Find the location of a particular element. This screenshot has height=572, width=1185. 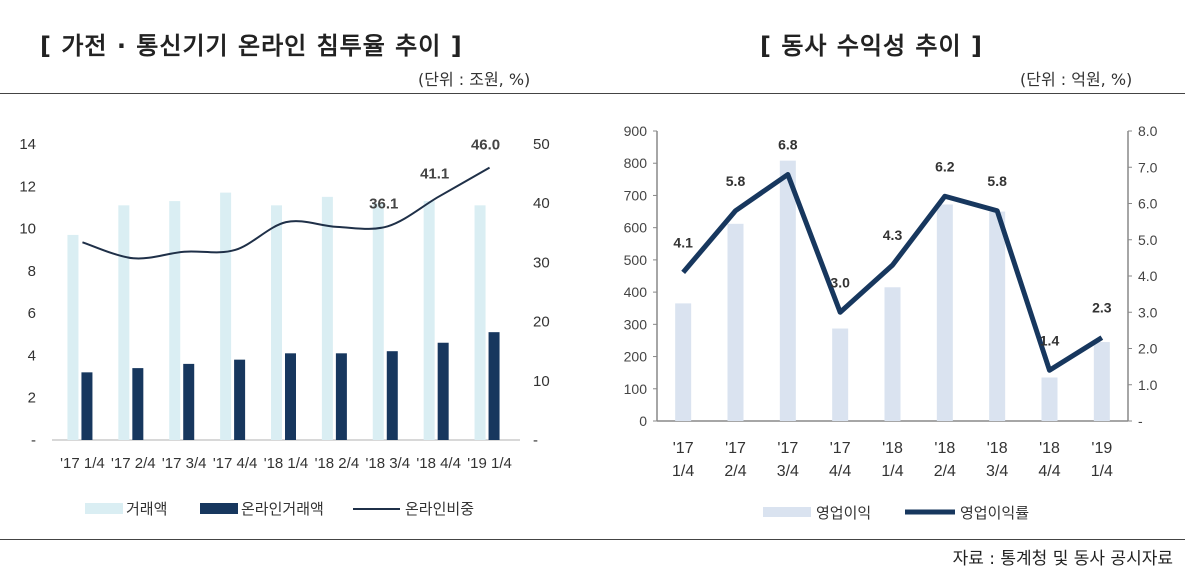

x-axis-tick: '18 2/4 is located at coordinates (337, 463).